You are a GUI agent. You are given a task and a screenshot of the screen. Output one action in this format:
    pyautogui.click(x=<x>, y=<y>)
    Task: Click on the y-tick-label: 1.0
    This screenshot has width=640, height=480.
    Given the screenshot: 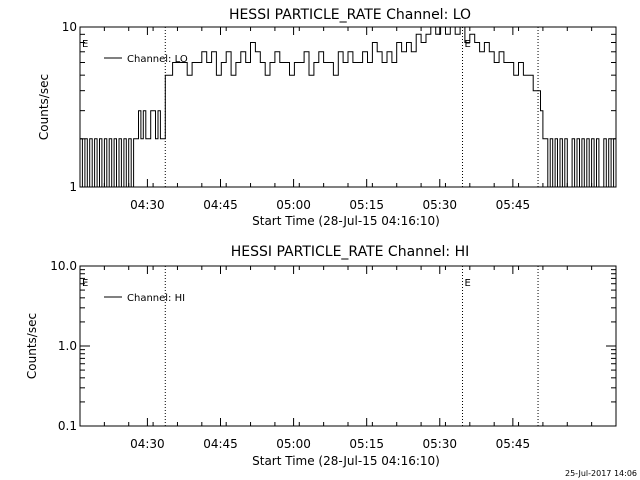 What is the action you would take?
    pyautogui.click(x=67, y=346)
    